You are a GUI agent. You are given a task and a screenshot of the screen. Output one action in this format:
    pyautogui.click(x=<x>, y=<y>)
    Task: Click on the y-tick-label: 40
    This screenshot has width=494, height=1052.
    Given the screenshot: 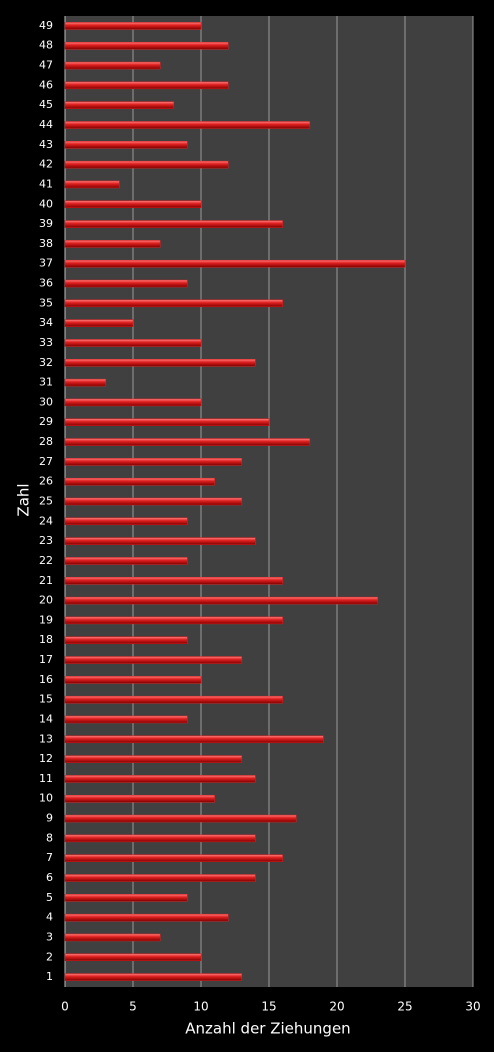 What is the action you would take?
    pyautogui.click(x=46, y=203)
    